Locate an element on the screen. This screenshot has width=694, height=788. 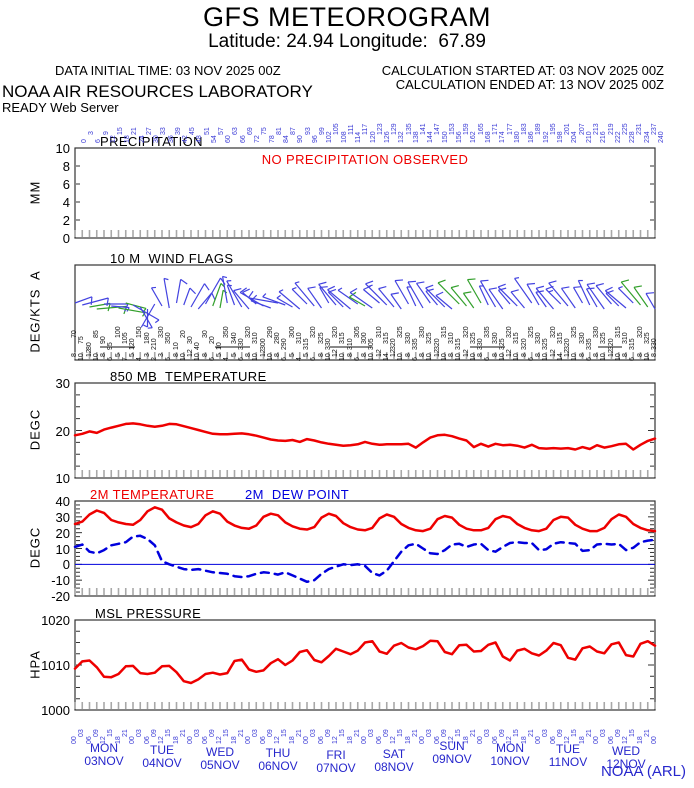
forecast-hour-label: 30 is located at coordinates (157, 139).